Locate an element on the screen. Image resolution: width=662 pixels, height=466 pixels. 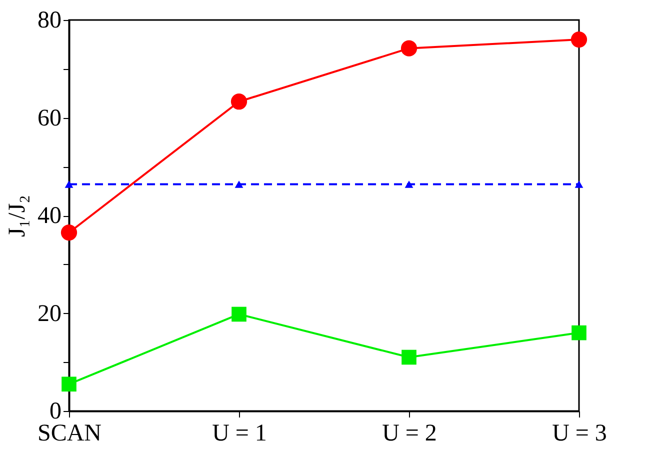
x-tick-label: U = 2 is located at coordinates (409, 433).